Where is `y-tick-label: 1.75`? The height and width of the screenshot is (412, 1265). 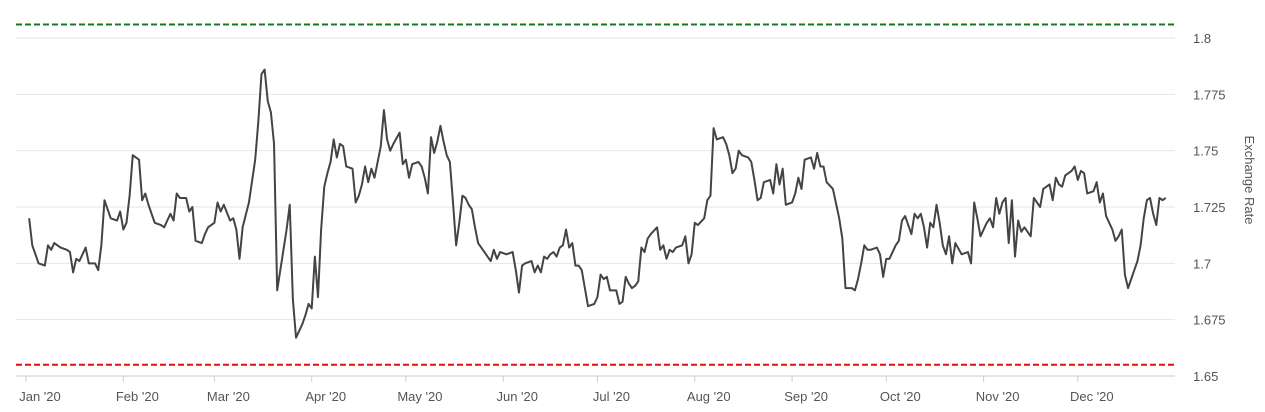 y-tick-label: 1.75 is located at coordinates (1205, 151).